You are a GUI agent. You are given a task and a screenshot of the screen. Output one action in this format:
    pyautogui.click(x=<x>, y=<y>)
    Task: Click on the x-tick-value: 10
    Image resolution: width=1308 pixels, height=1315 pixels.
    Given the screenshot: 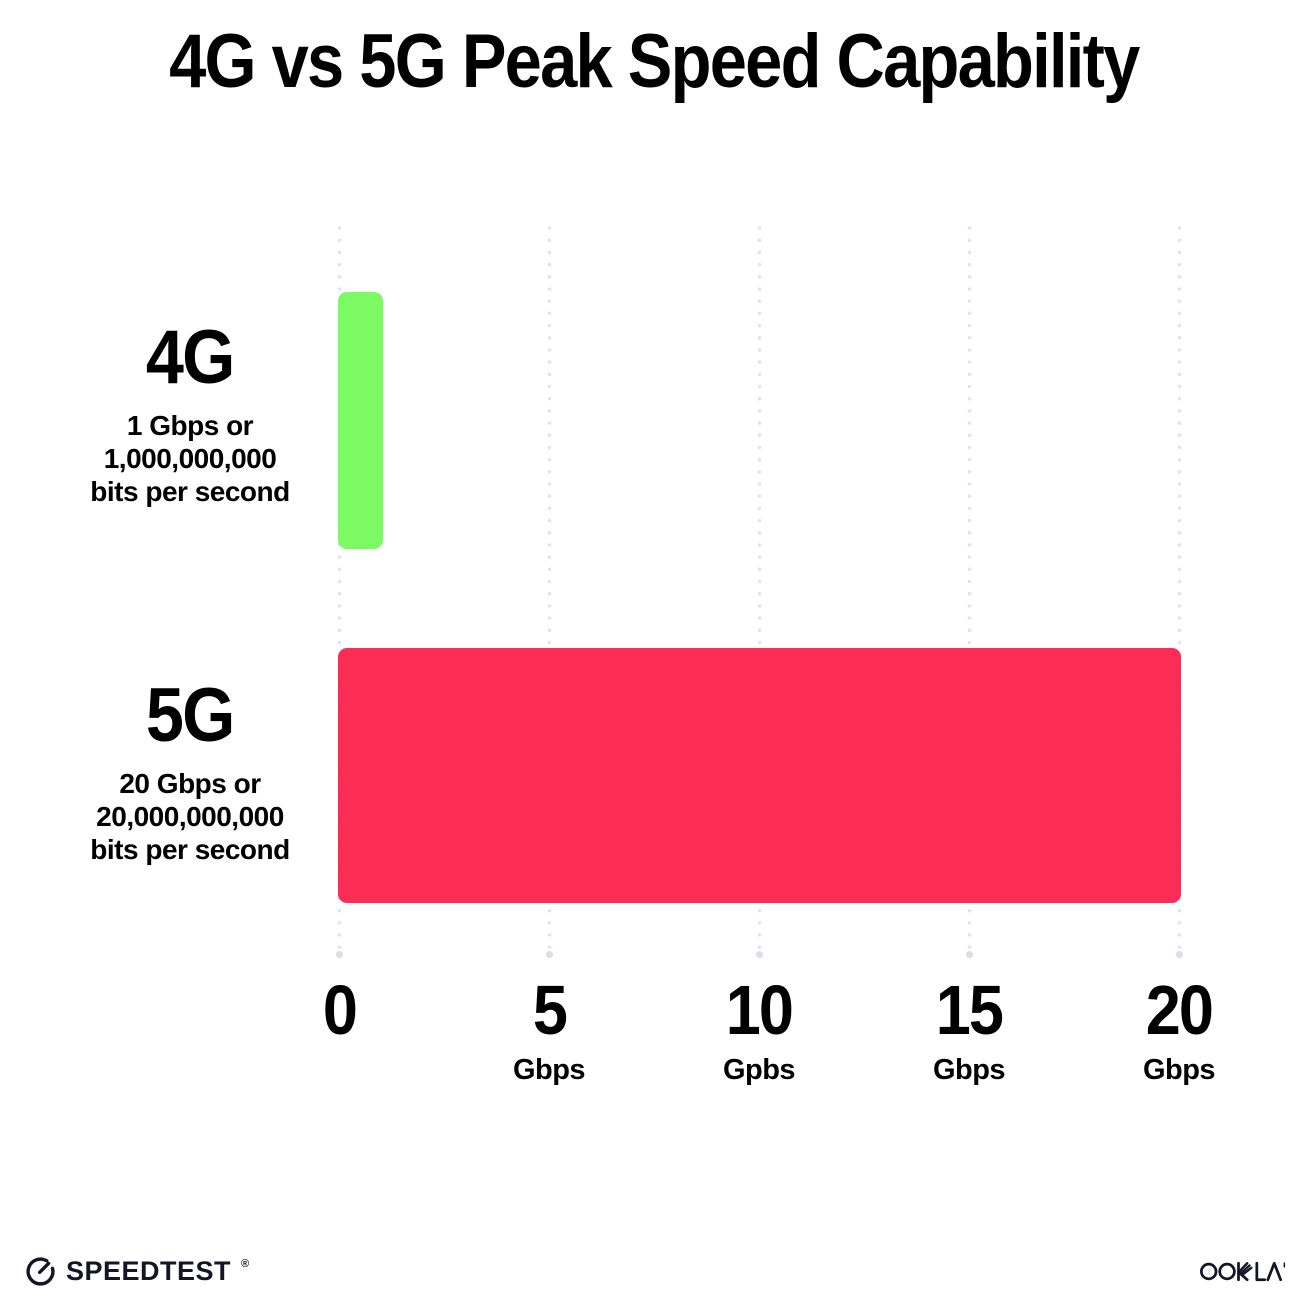 What is the action you would take?
    pyautogui.click(x=759, y=1010)
    